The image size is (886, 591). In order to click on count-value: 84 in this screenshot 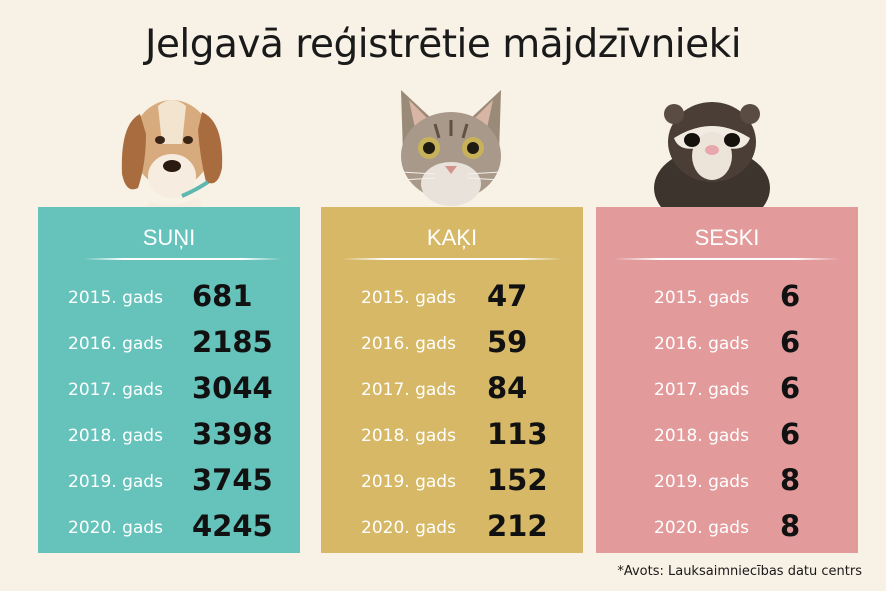, I will do `click(507, 388)`.